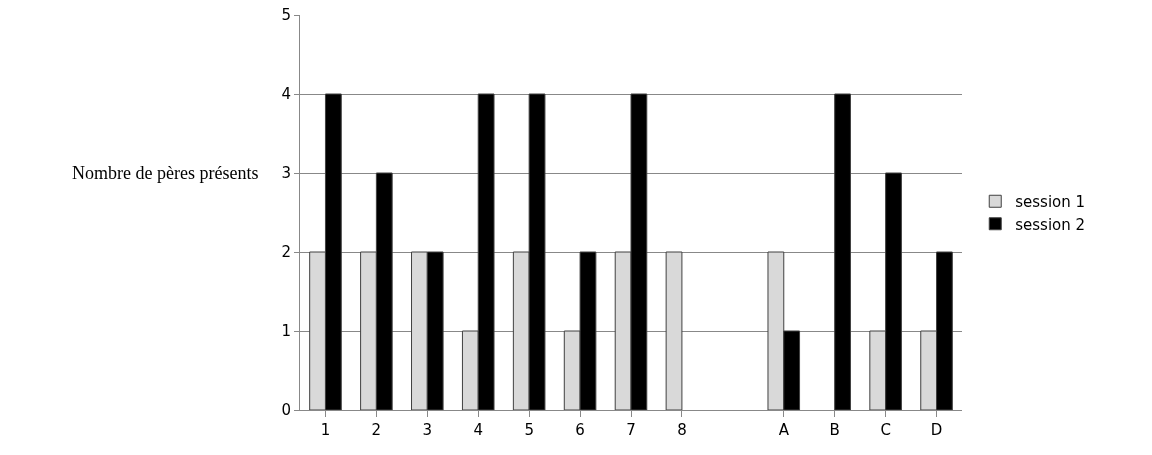 The width and height of the screenshot is (1152, 455). I want to click on y-axis-title: Nombre de pères présents, so click(165, 173).